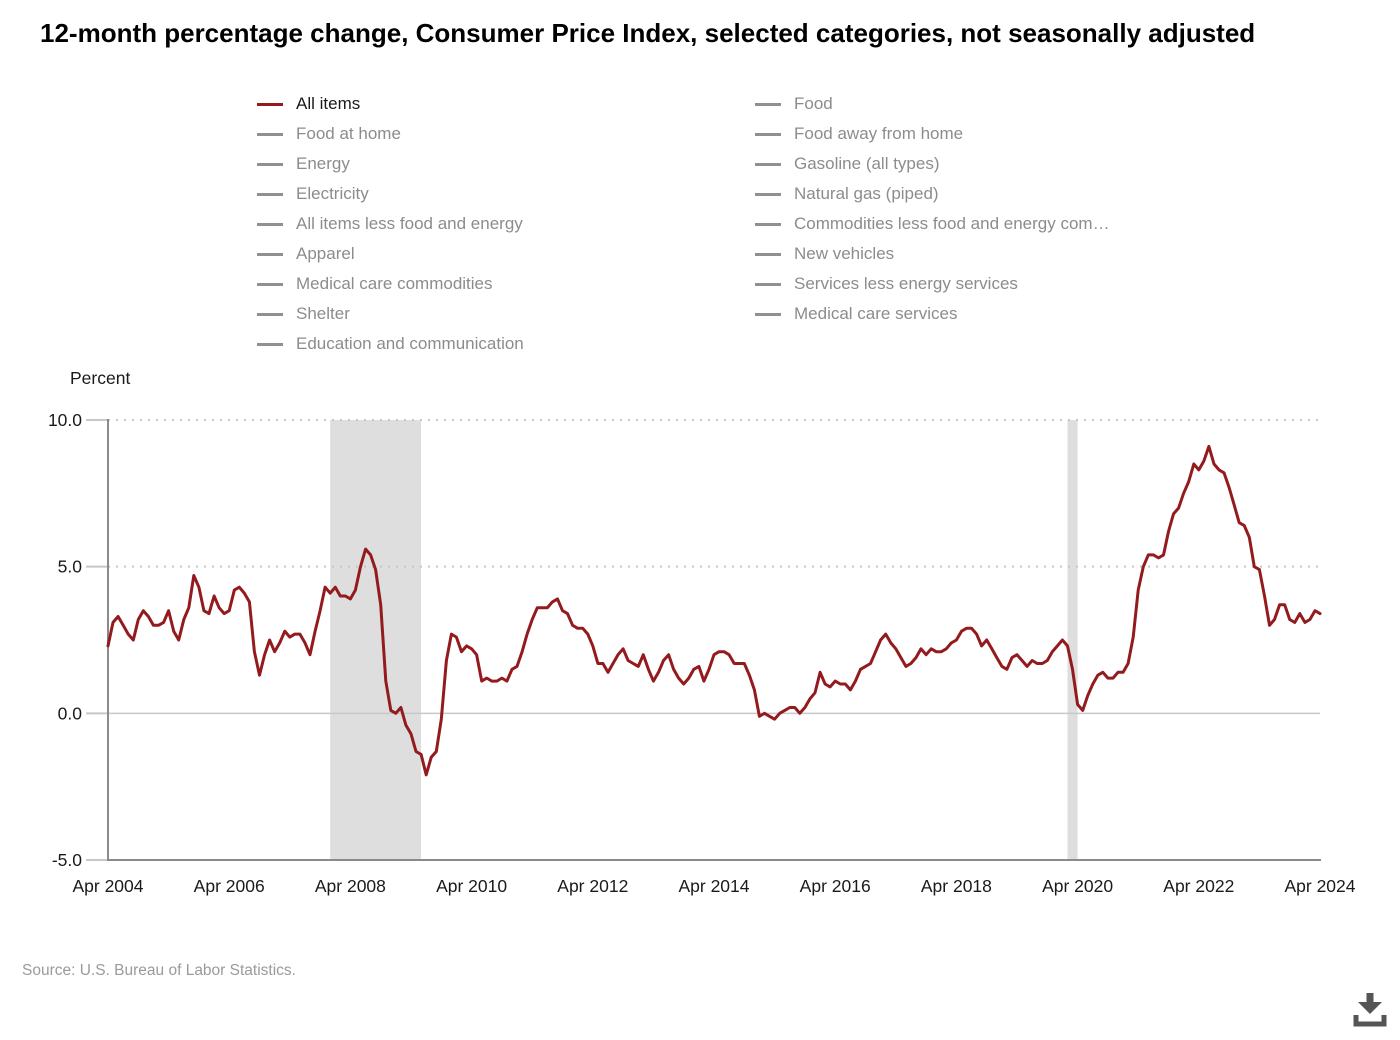 The height and width of the screenshot is (1040, 1400). I want to click on x-tick-label: Apr 2020, so click(1077, 886).